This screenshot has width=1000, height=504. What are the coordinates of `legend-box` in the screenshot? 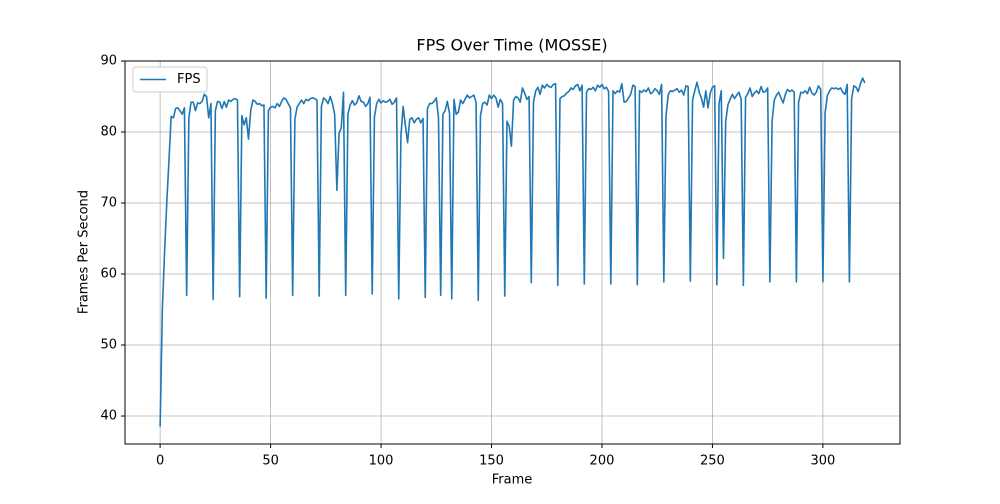 It's located at (170, 79).